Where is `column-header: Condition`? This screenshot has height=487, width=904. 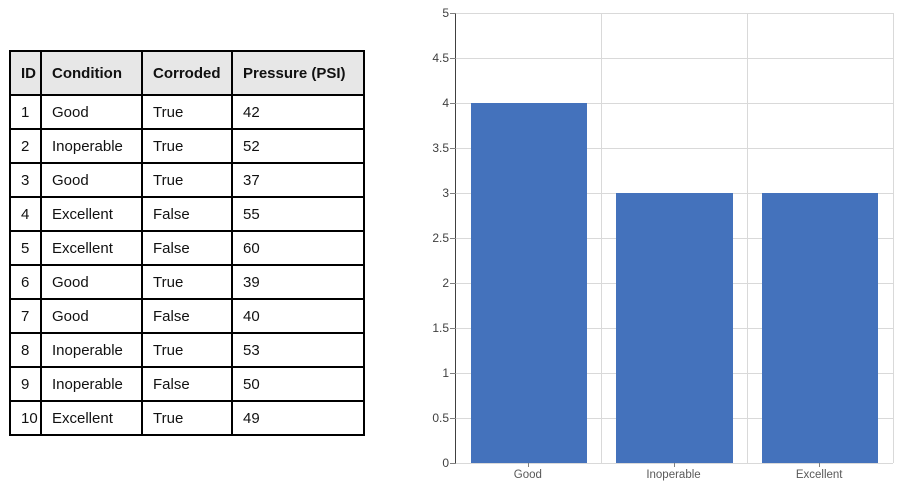 column-header: Condition is located at coordinates (91, 73).